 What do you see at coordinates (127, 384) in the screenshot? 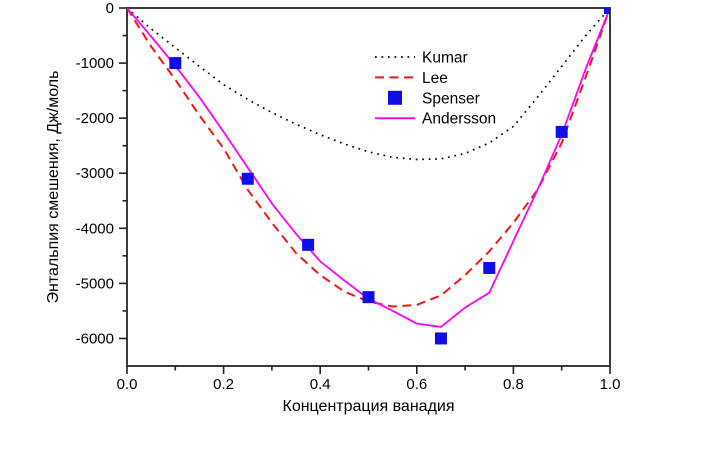
I see `x-tick-label: 0.0` at bounding box center [127, 384].